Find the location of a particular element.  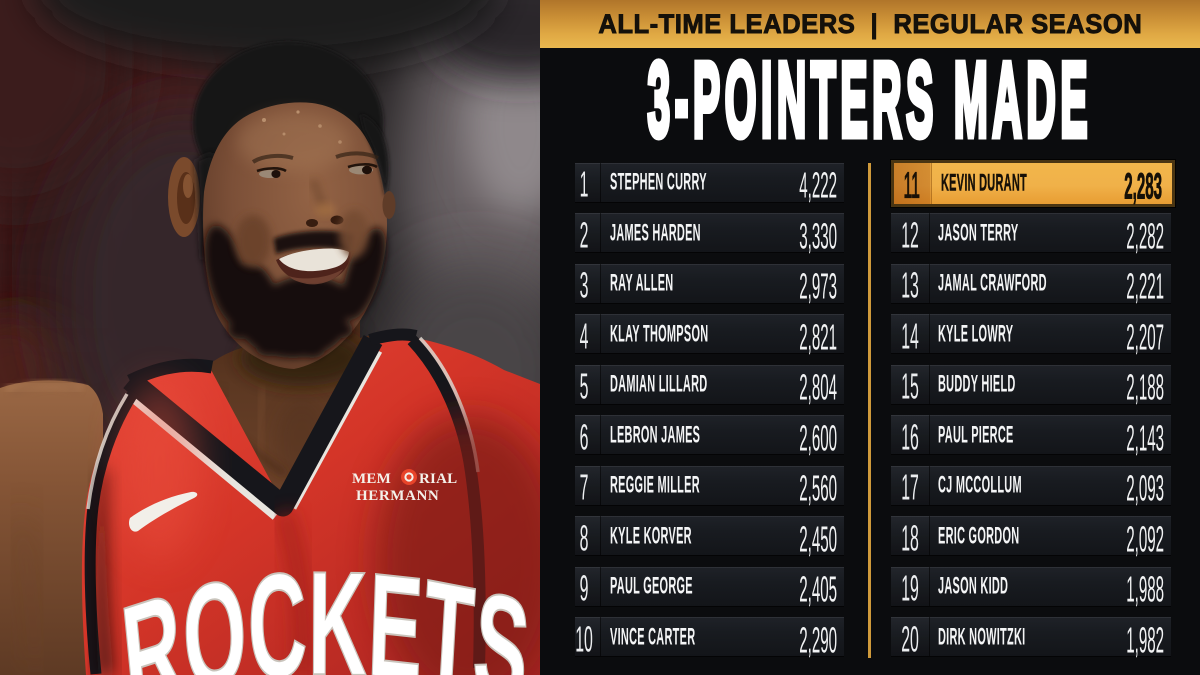

svg-text: ROCKETS is located at coordinates (325, 608).